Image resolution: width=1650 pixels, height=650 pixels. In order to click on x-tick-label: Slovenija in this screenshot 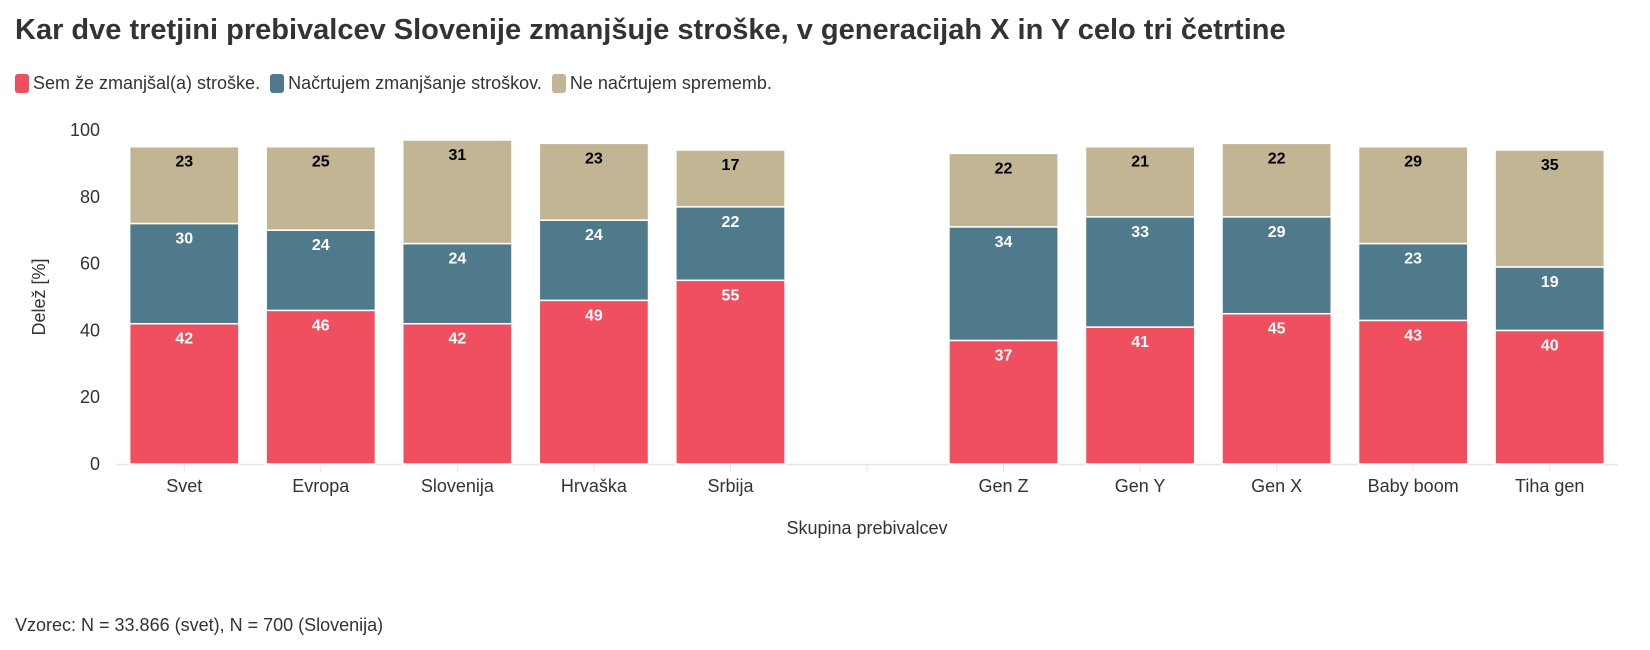, I will do `click(458, 486)`.